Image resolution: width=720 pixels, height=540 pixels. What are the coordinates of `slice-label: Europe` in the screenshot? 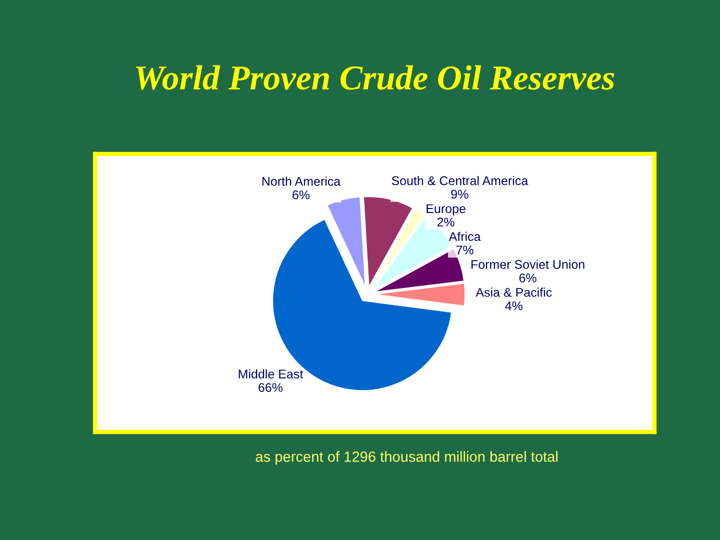 It's located at (446, 210).